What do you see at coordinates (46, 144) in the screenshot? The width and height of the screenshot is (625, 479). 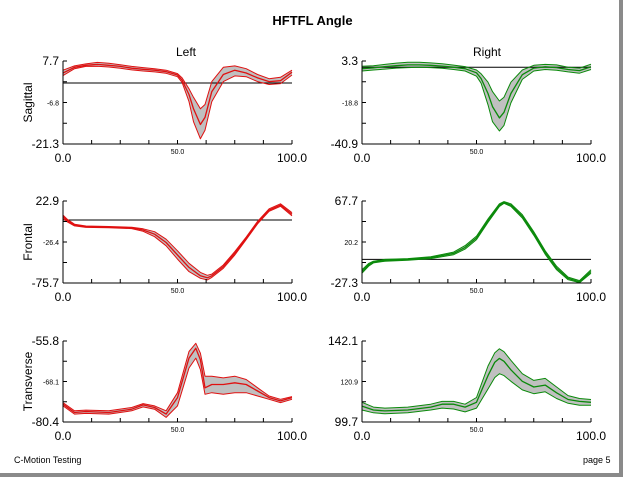 I see `y-tick-label: -21.3` at bounding box center [46, 144].